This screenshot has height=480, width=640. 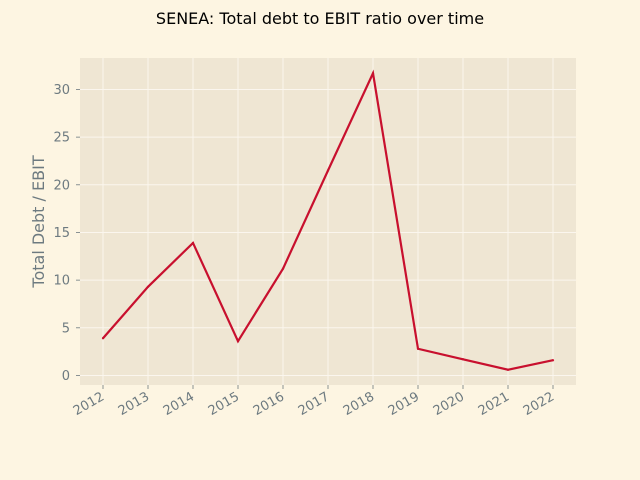 I want to click on y-tick-label: 25, so click(x=61, y=138).